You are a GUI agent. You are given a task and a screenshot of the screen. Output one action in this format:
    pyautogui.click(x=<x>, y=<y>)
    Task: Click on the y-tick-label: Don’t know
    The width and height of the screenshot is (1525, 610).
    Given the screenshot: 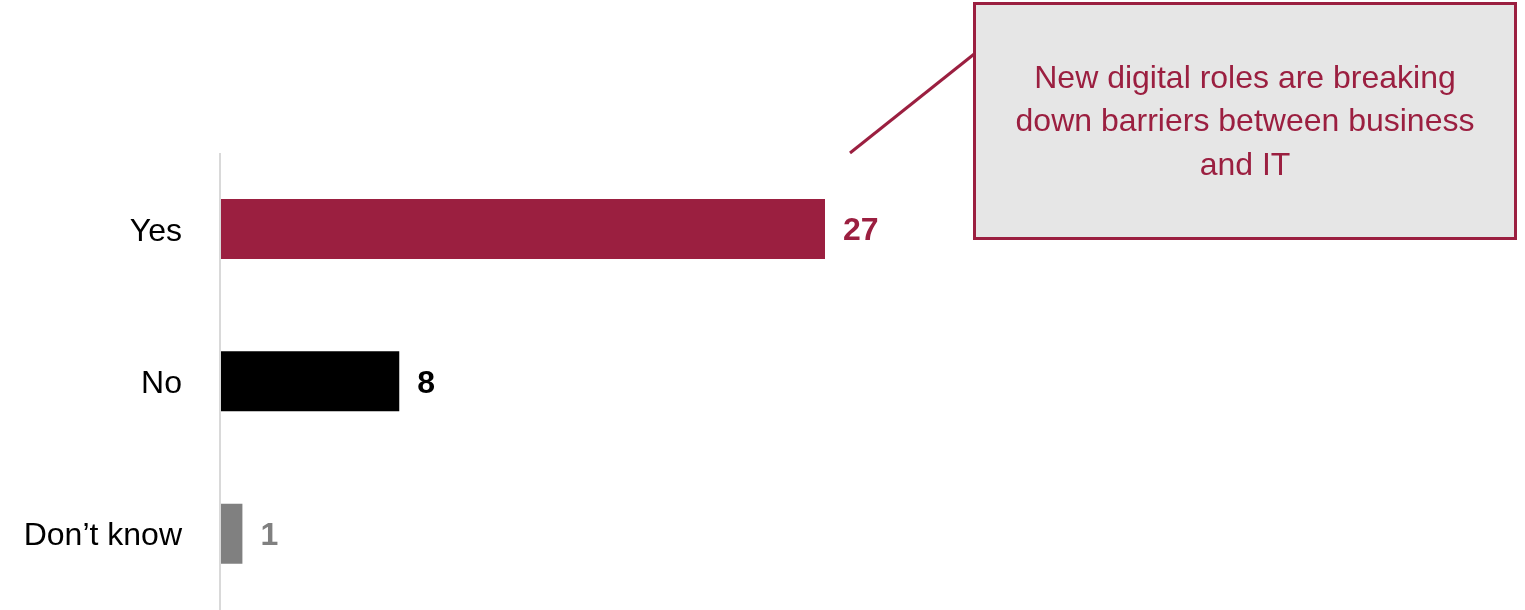 What is the action you would take?
    pyautogui.click(x=103, y=534)
    